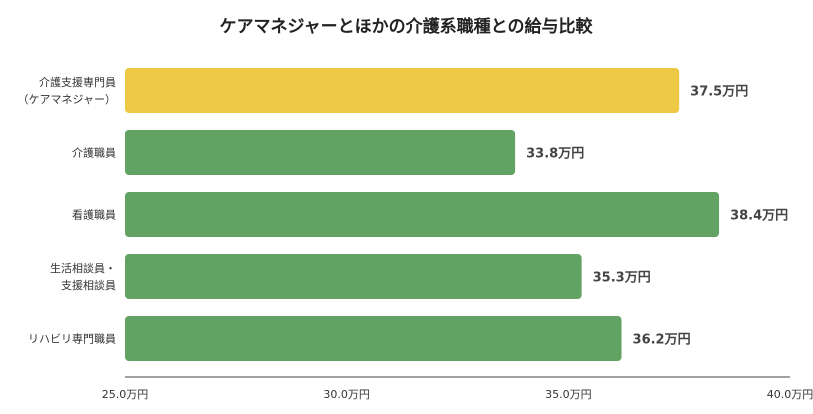 This screenshot has width=813, height=414. I want to click on category-label-4: リハビリ専門職員, so click(72, 339).